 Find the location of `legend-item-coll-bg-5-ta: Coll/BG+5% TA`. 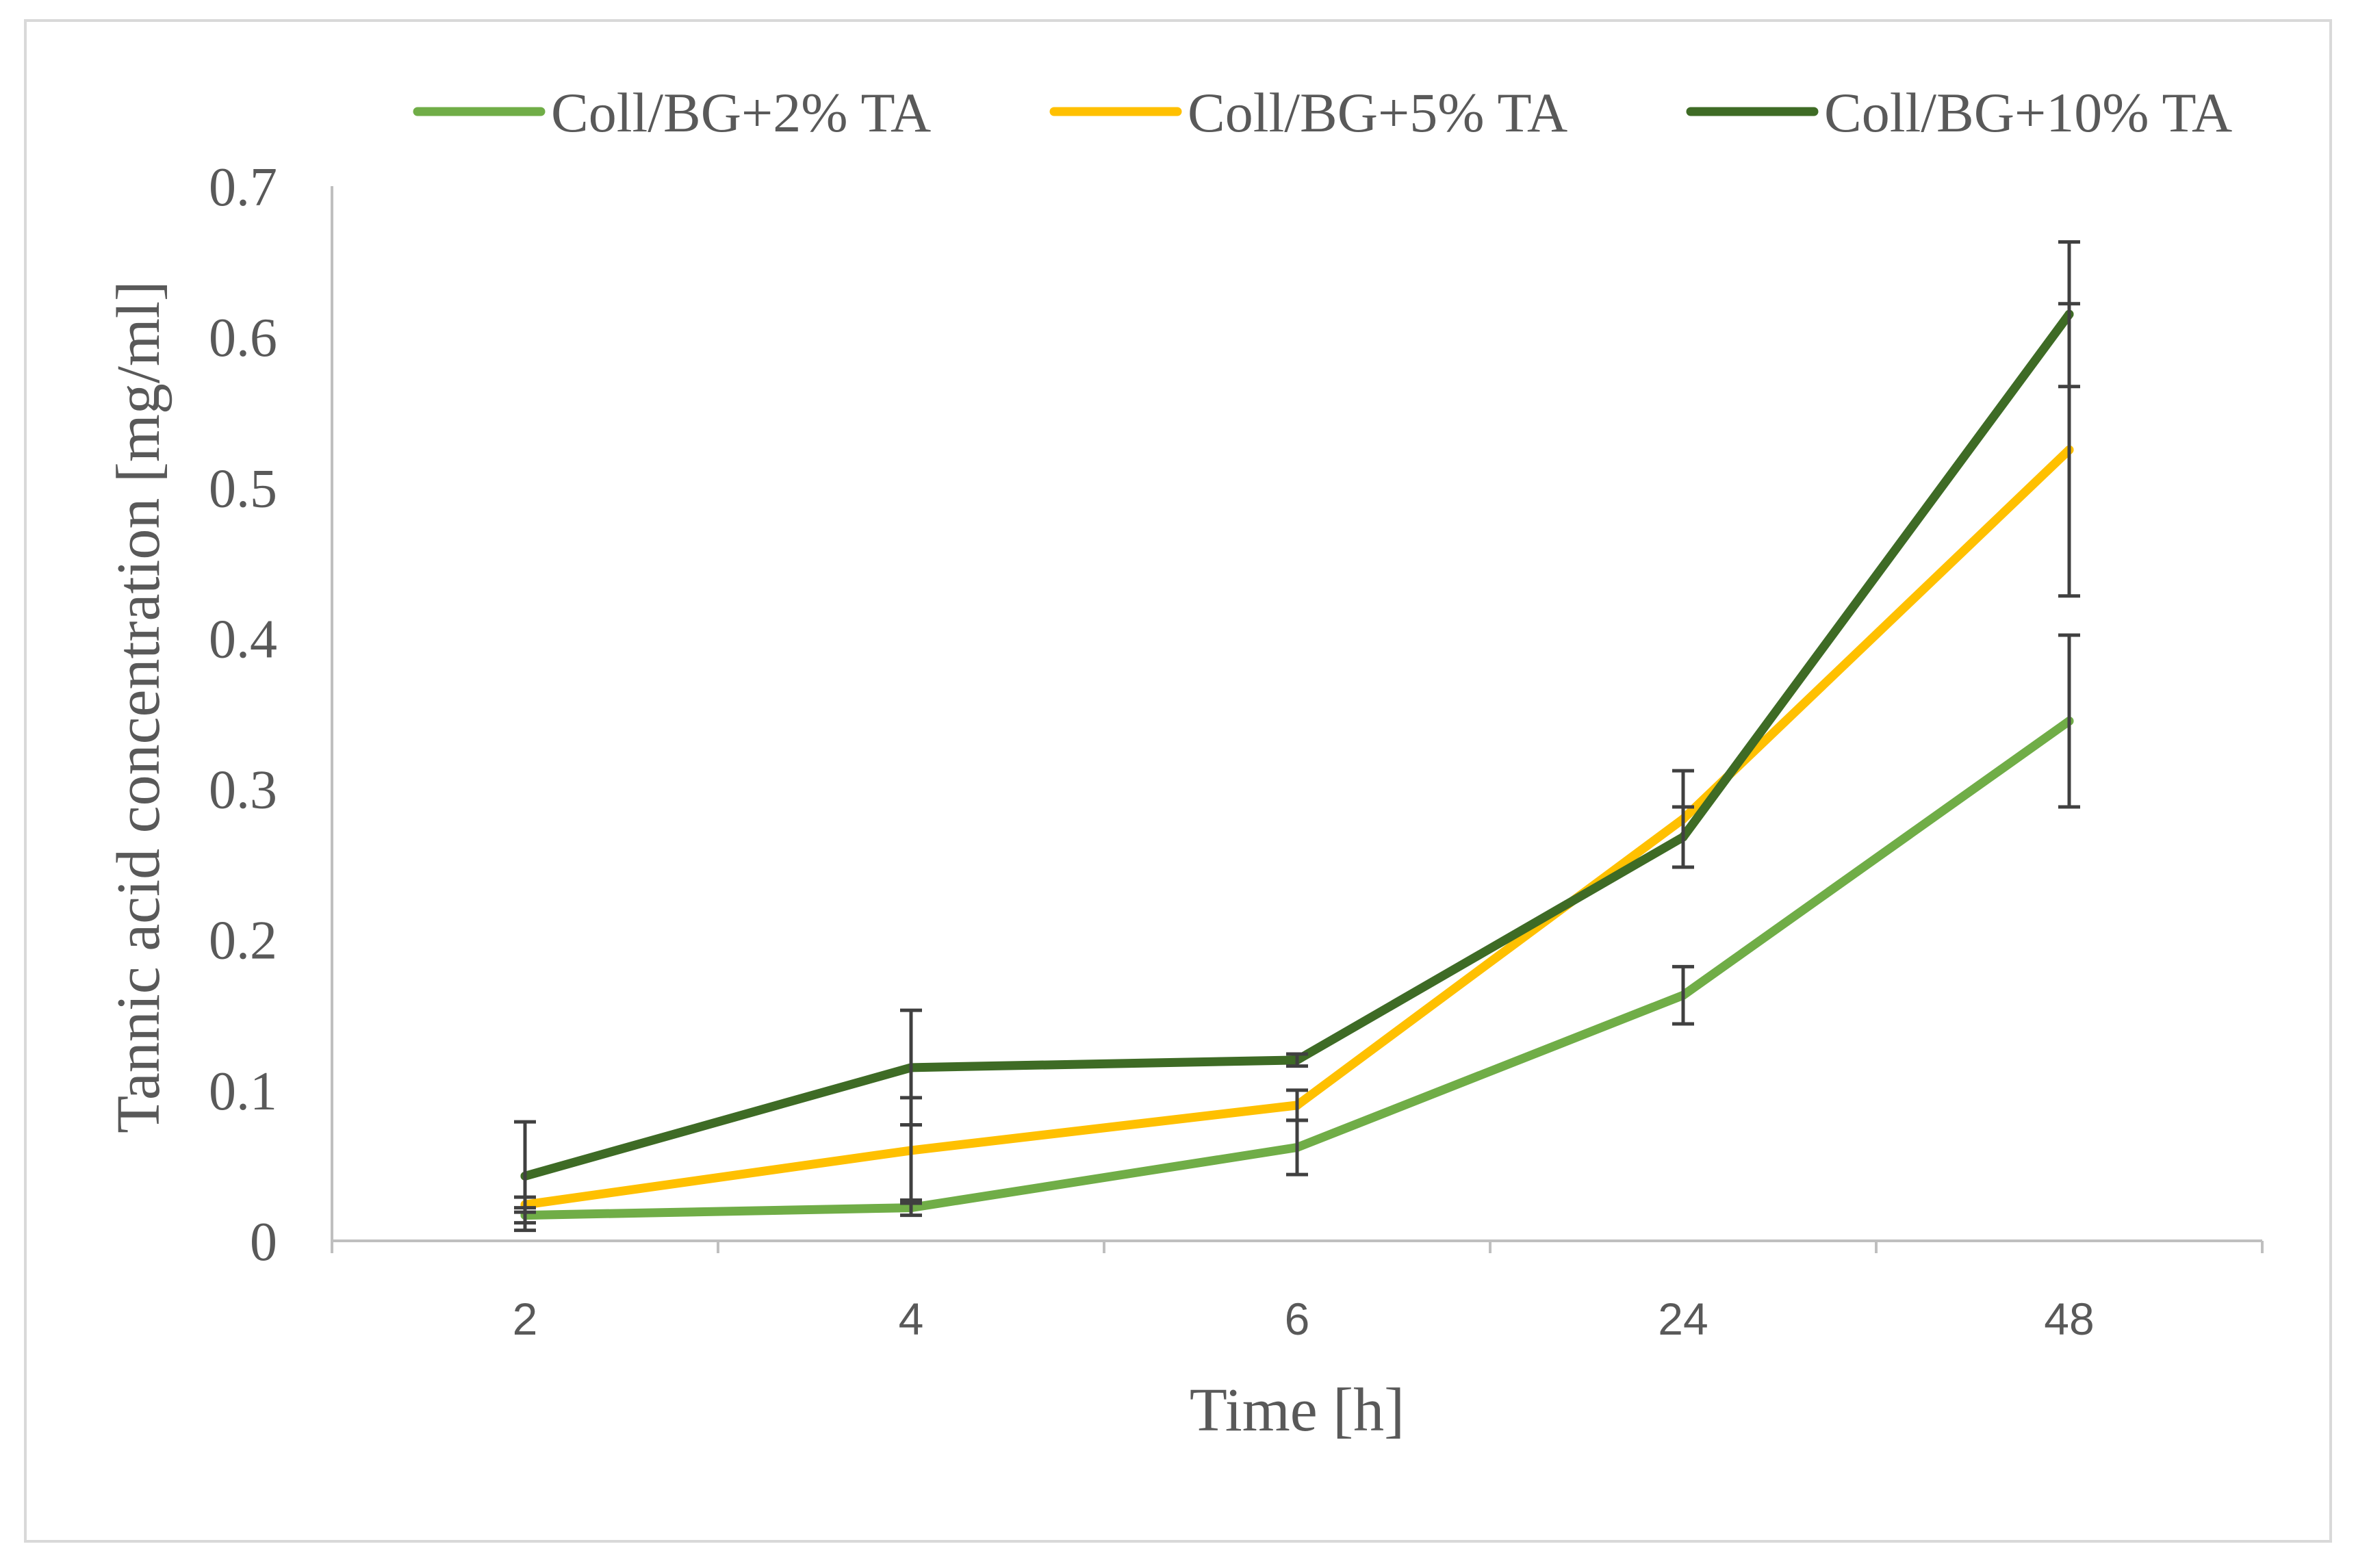

legend-item-coll-bg-5-ta: Coll/BG+5% TA is located at coordinates (1308, 112).